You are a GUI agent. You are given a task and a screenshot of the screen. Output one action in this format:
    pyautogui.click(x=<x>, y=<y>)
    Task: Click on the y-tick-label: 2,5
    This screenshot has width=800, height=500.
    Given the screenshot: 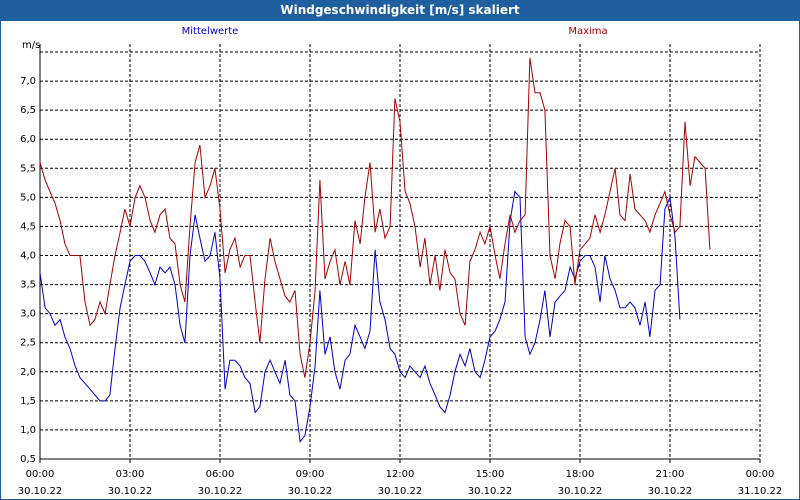 What is the action you would take?
    pyautogui.click(x=28, y=343)
    